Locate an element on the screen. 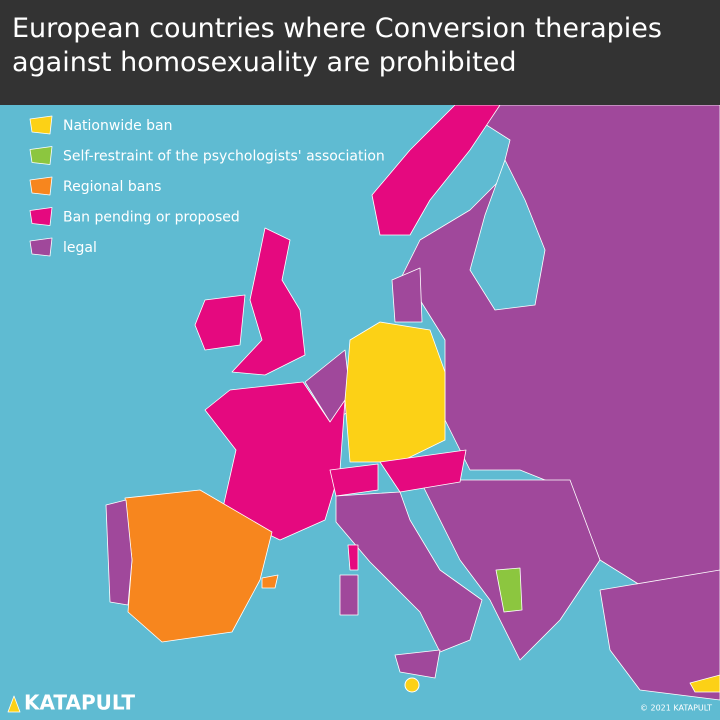  legend-label: Nationwide ban is located at coordinates (118, 126).